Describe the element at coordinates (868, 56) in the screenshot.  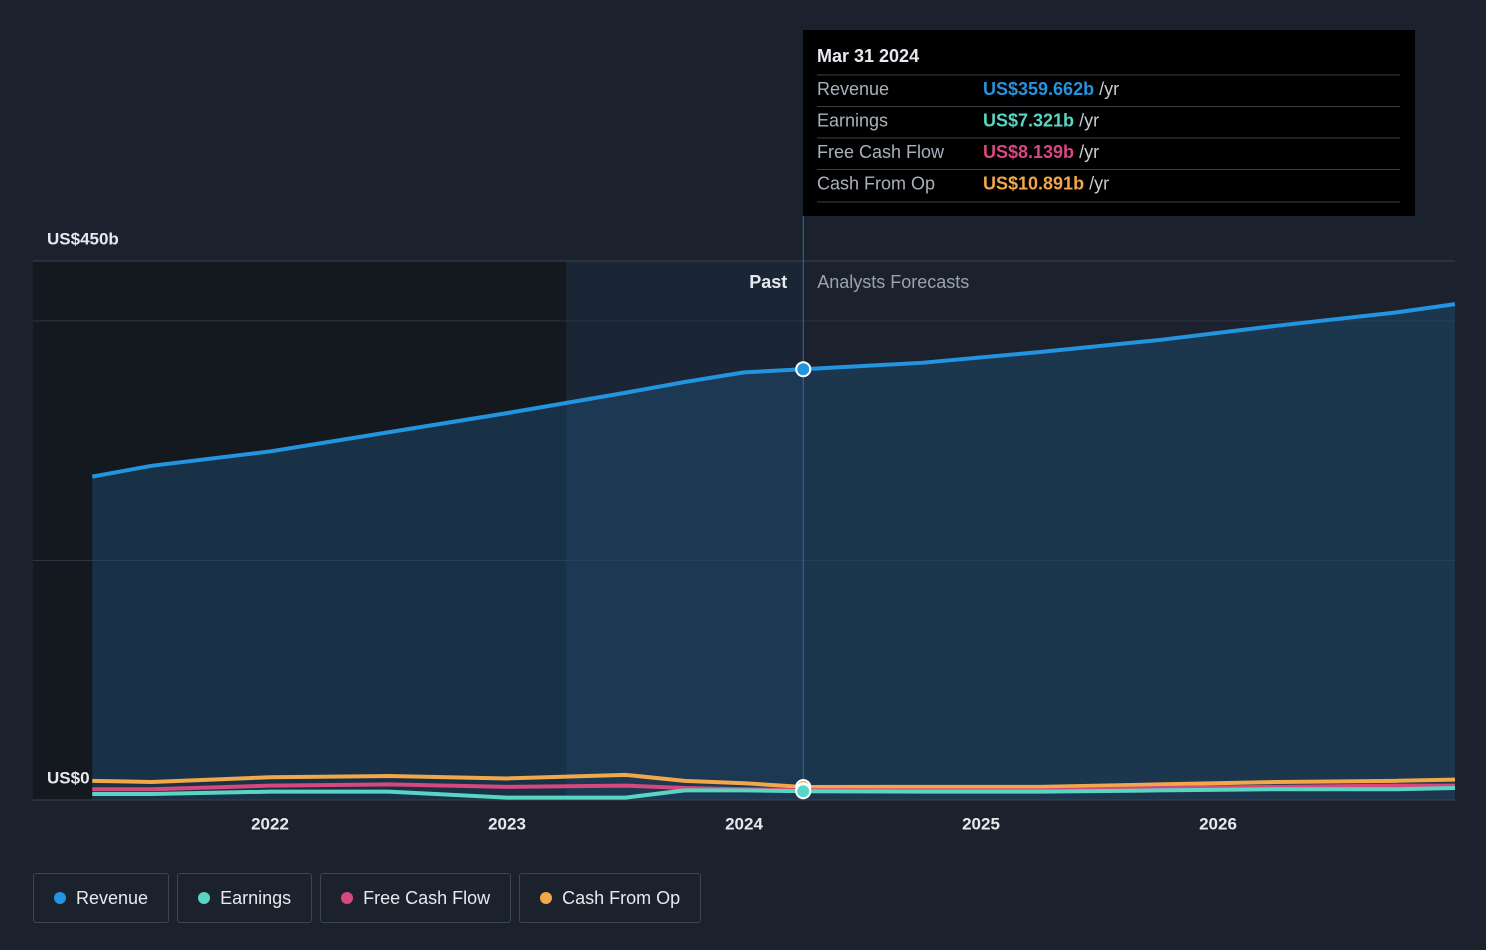
I see `tooltip-title: Mar 31 2024` at that location.